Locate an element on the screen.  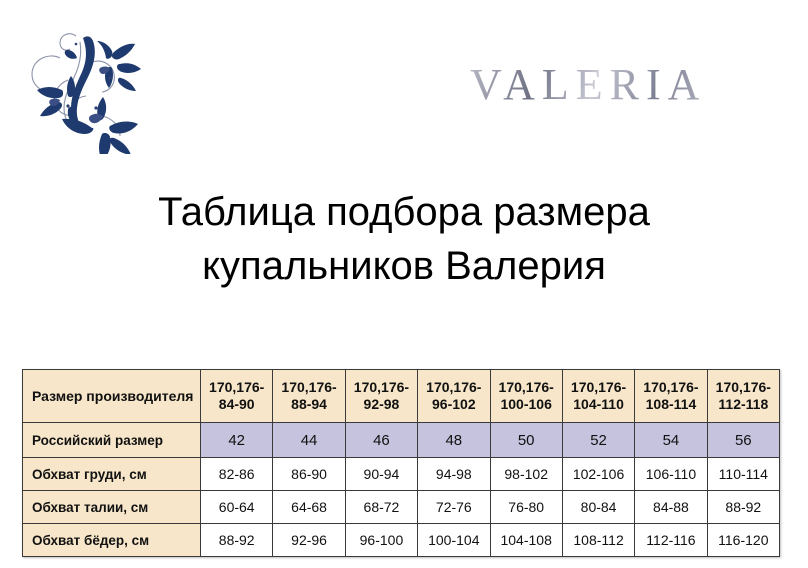
cell-bust-6: 102-106 is located at coordinates (598, 474).